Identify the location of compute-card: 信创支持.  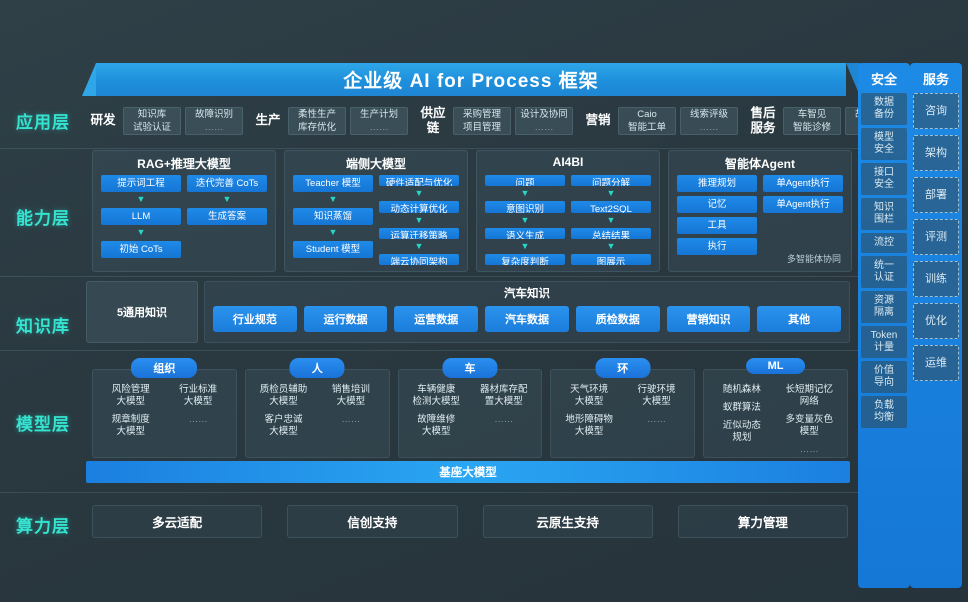
(372, 521).